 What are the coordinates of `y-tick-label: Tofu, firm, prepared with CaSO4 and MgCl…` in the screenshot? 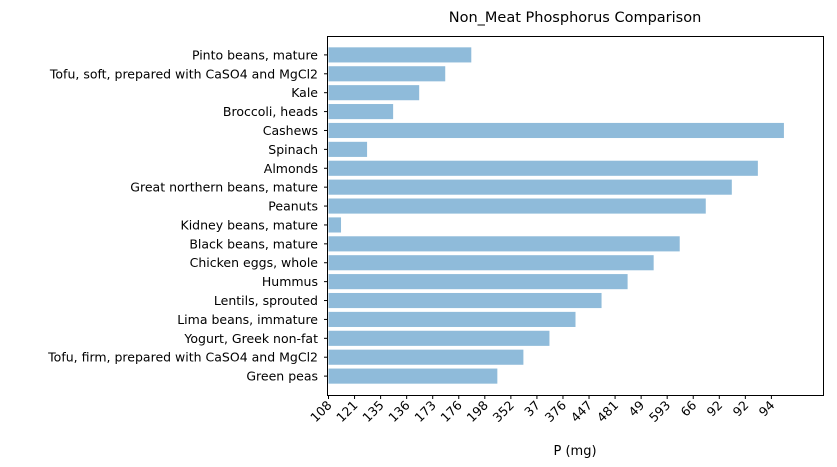 It's located at (182, 357).